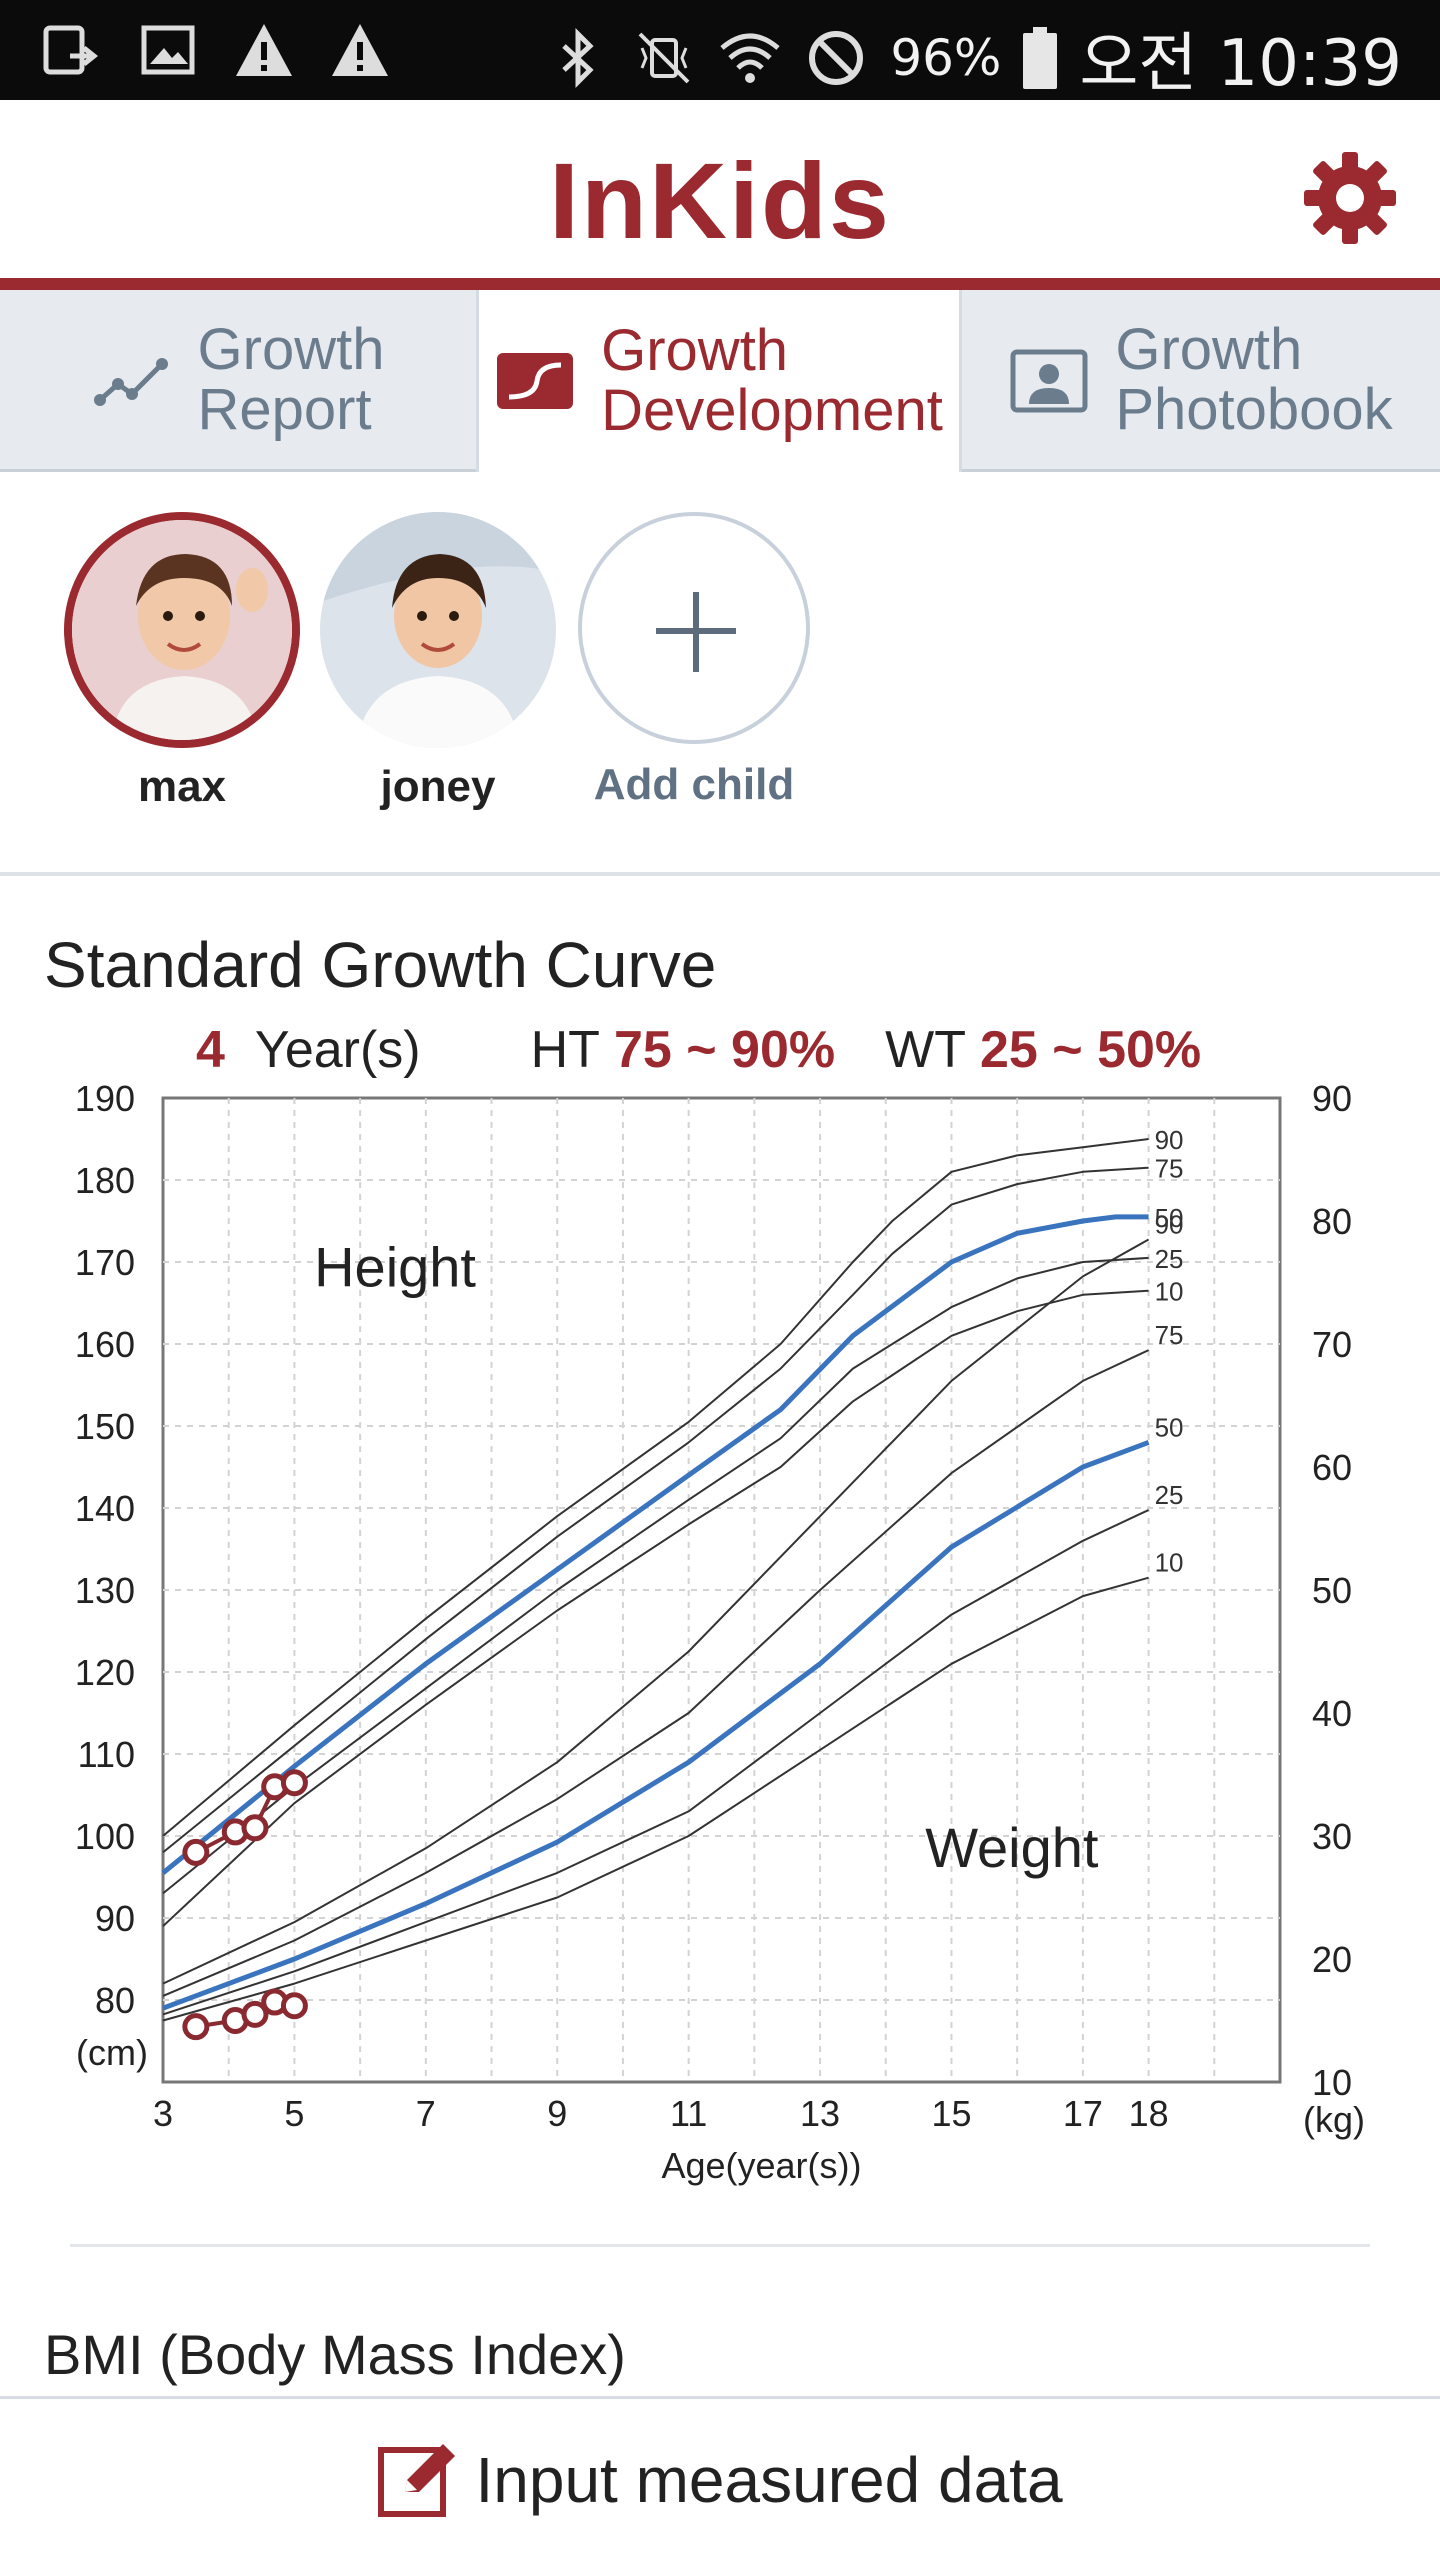 Image resolution: width=1440 pixels, height=2560 pixels. What do you see at coordinates (578, 58) in the screenshot?
I see `bluetooth-icon` at bounding box center [578, 58].